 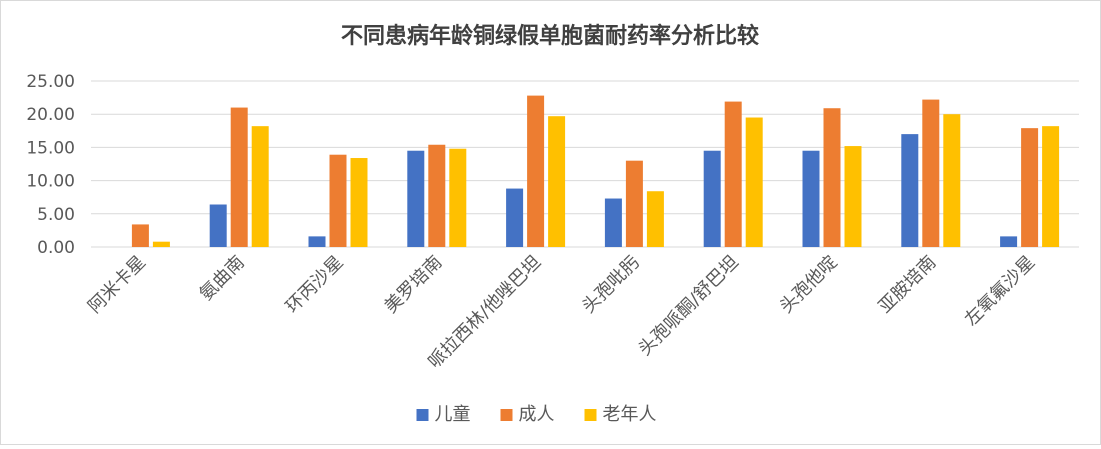 I want to click on x-tick-label: 亚胺培南, so click(x=908, y=285).